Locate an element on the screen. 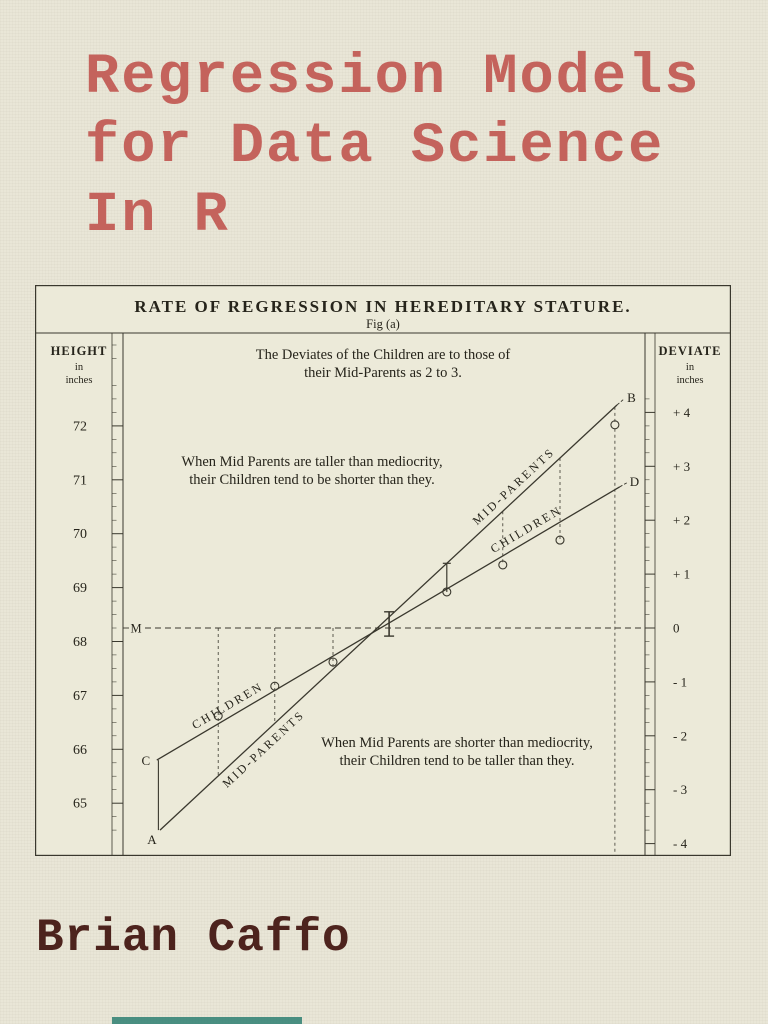 The height and width of the screenshot is (1024, 768). series-label-children-lower: CHILDREN is located at coordinates (227, 705).